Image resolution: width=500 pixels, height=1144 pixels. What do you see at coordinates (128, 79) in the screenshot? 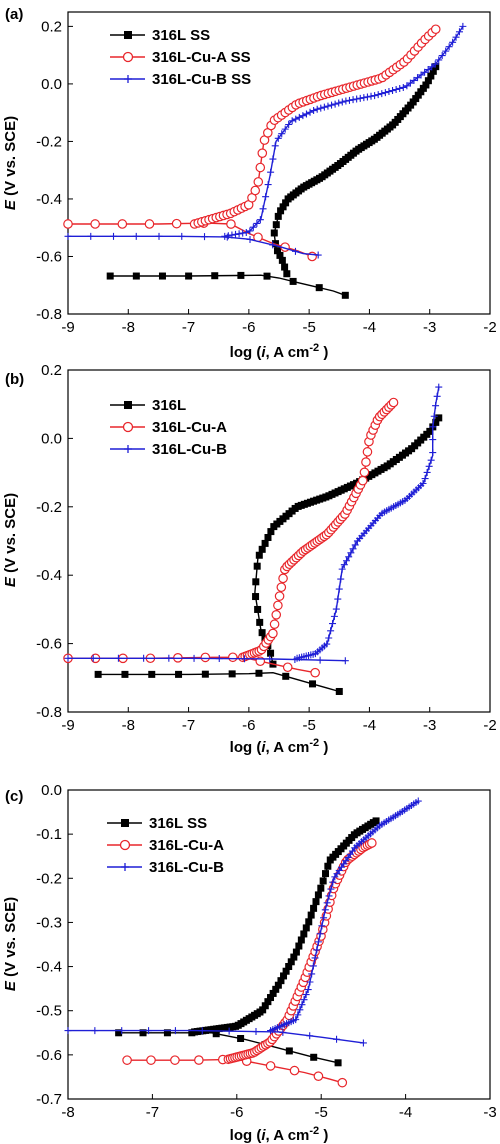
I see `legend-marker-316l-cu-b-ss` at bounding box center [128, 79].